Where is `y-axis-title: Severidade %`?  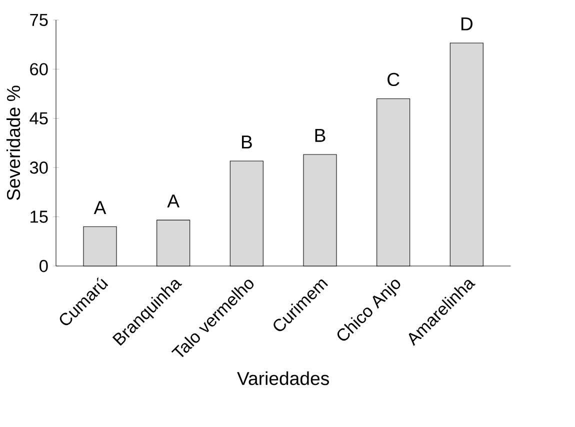 y-axis-title: Severidade % is located at coordinates (13, 143).